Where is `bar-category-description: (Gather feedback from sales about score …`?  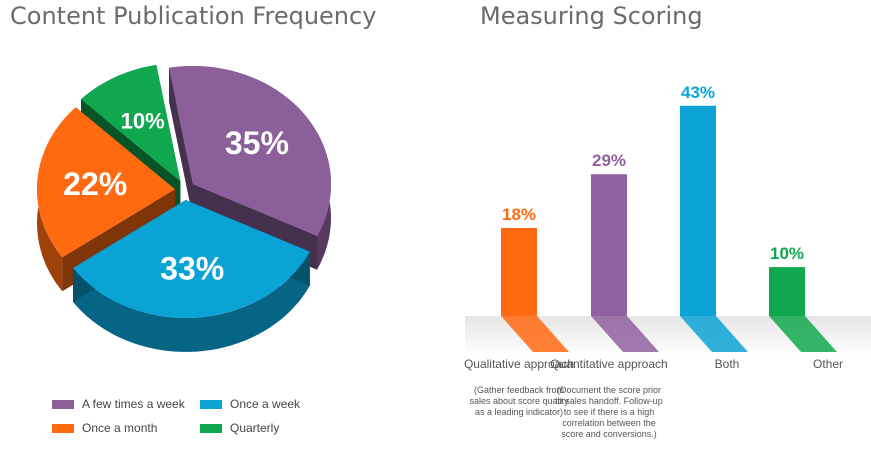
bar-category-description: (Gather feedback from sales about score … is located at coordinates (519, 401).